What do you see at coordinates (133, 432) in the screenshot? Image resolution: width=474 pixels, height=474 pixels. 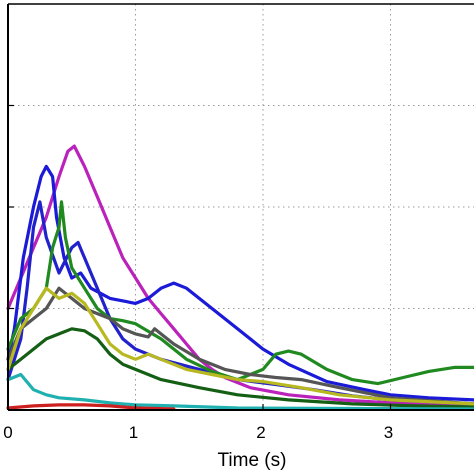 I see `x-tick-label-1: 1` at bounding box center [133, 432].